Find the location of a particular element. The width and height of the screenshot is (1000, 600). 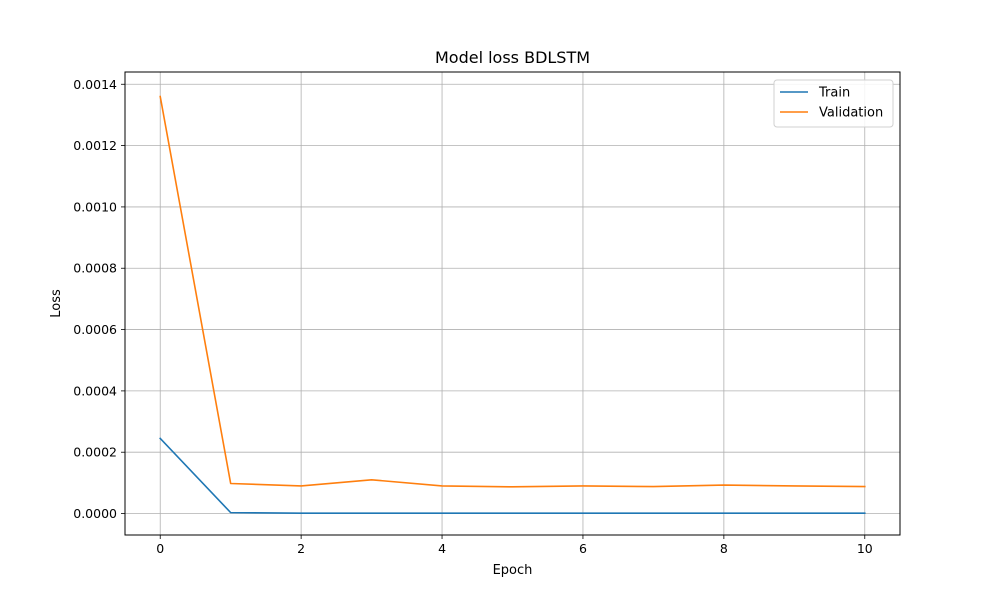

x-tick-label: 4 is located at coordinates (442, 548).